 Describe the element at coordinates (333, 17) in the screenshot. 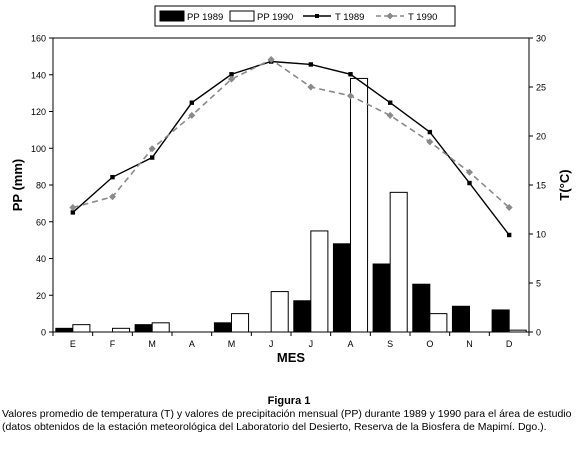

I see `legend-t-1989: T 1989` at that location.